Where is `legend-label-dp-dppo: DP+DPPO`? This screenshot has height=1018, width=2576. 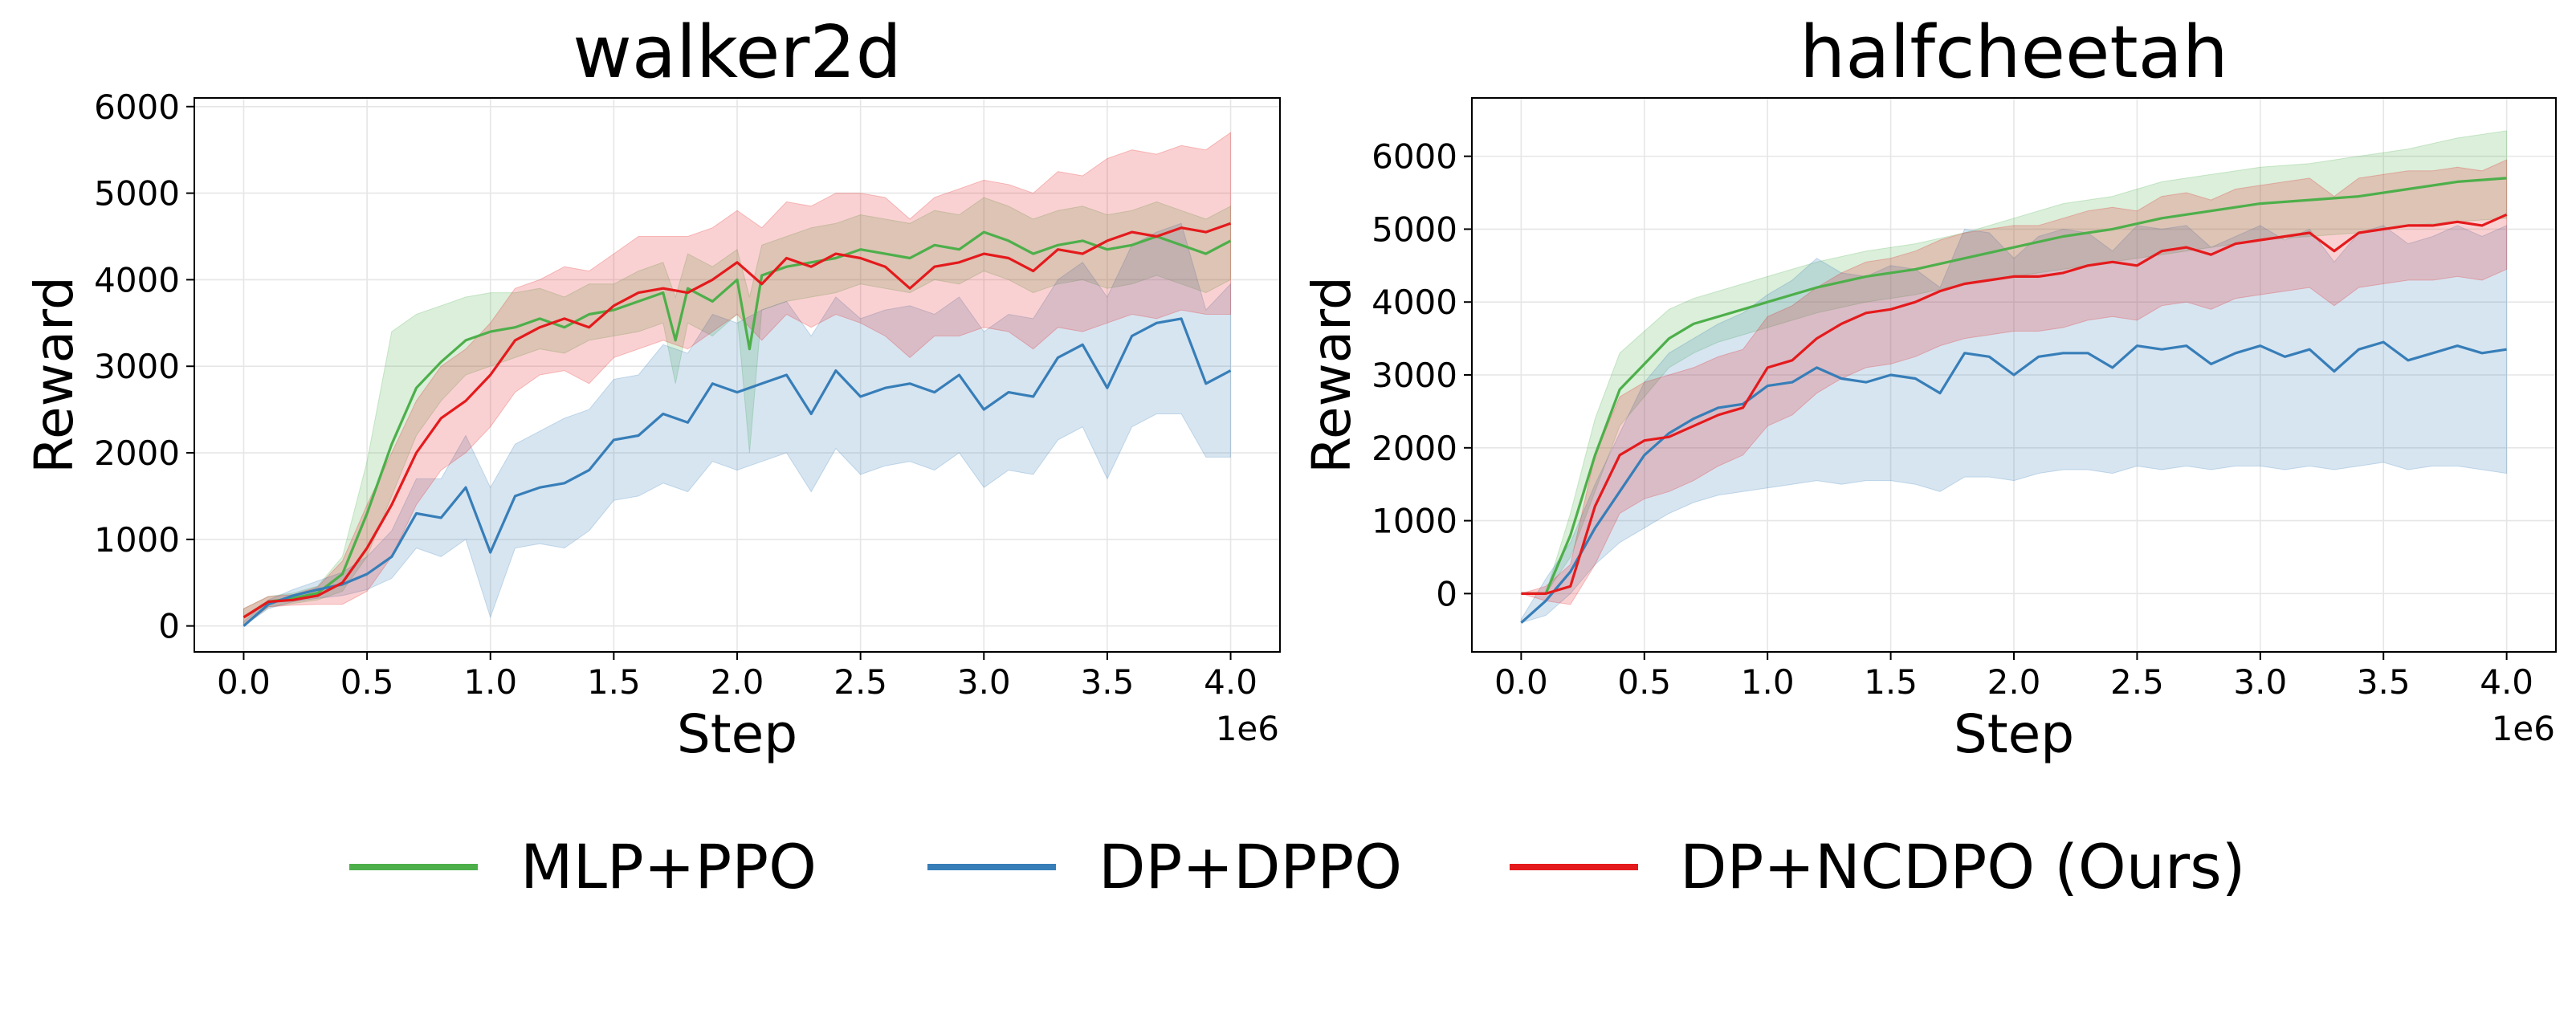 legend-label-dp-dppo: DP+DPPO is located at coordinates (1250, 867).